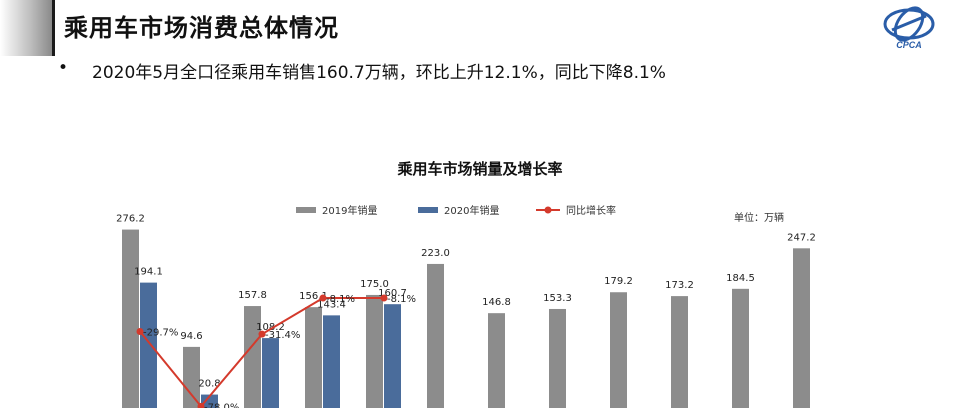  What do you see at coordinates (548, 210) in the screenshot?
I see `legend-marker-growth` at bounding box center [548, 210].